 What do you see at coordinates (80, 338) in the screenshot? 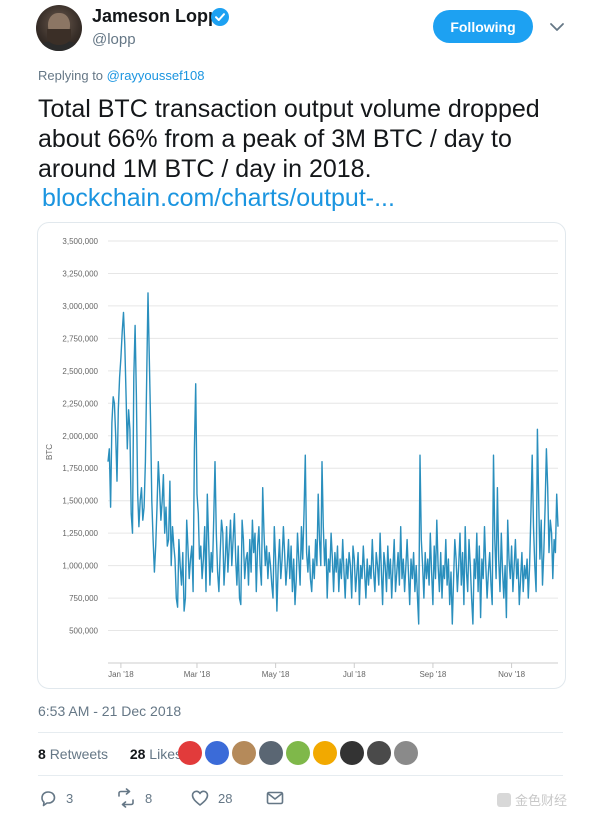
I see `y-tick-label: 2,750,000` at bounding box center [80, 338].